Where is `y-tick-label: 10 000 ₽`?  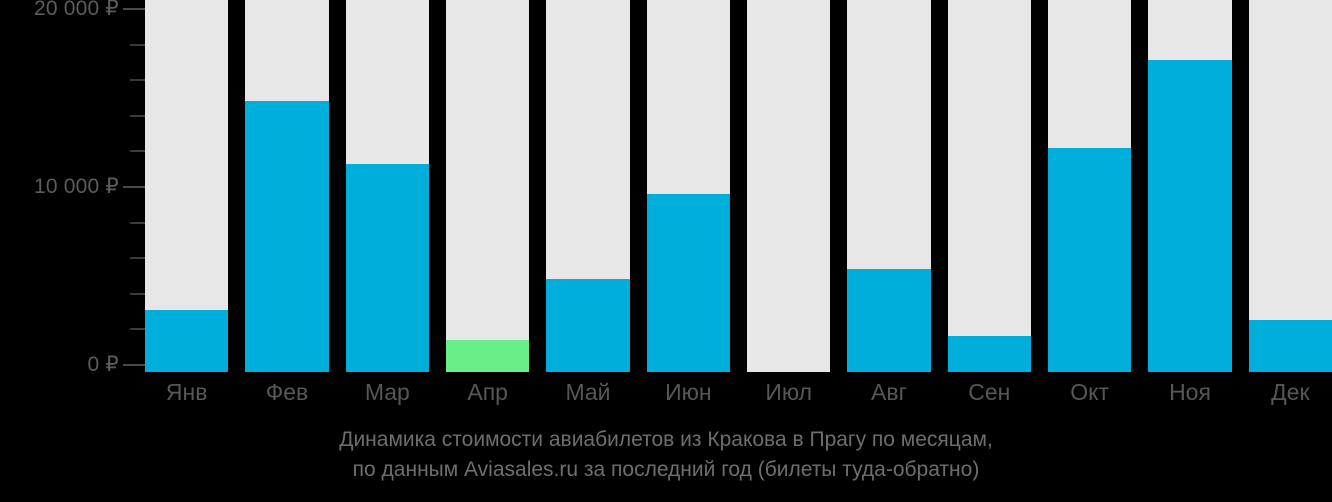
y-tick-label: 10 000 ₽ is located at coordinates (76, 186).